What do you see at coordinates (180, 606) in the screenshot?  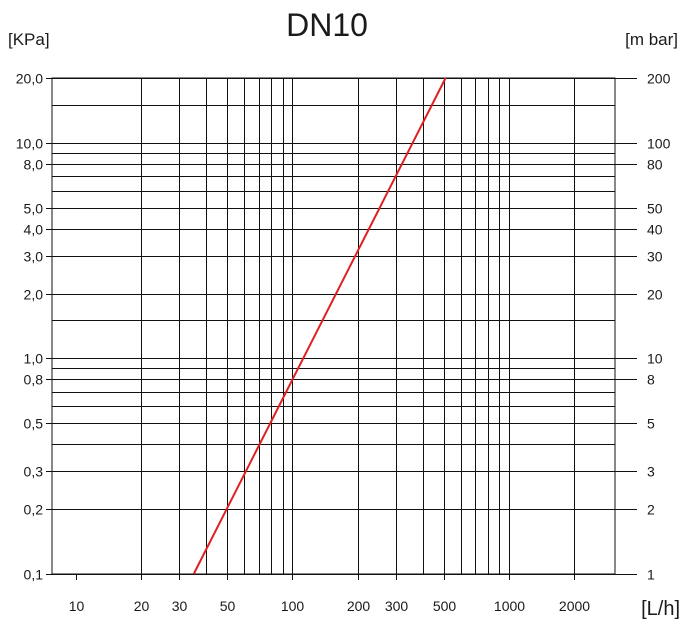 I see `x-tick-label: 30` at bounding box center [180, 606].